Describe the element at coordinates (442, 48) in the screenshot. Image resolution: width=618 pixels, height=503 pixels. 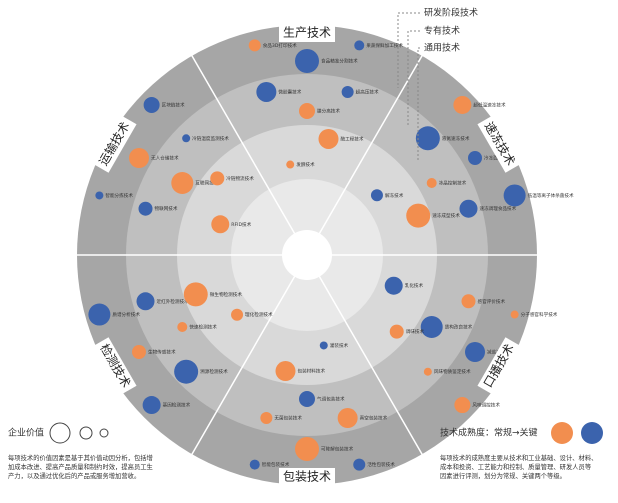
I see `legend-label: 通用技术` at that location.